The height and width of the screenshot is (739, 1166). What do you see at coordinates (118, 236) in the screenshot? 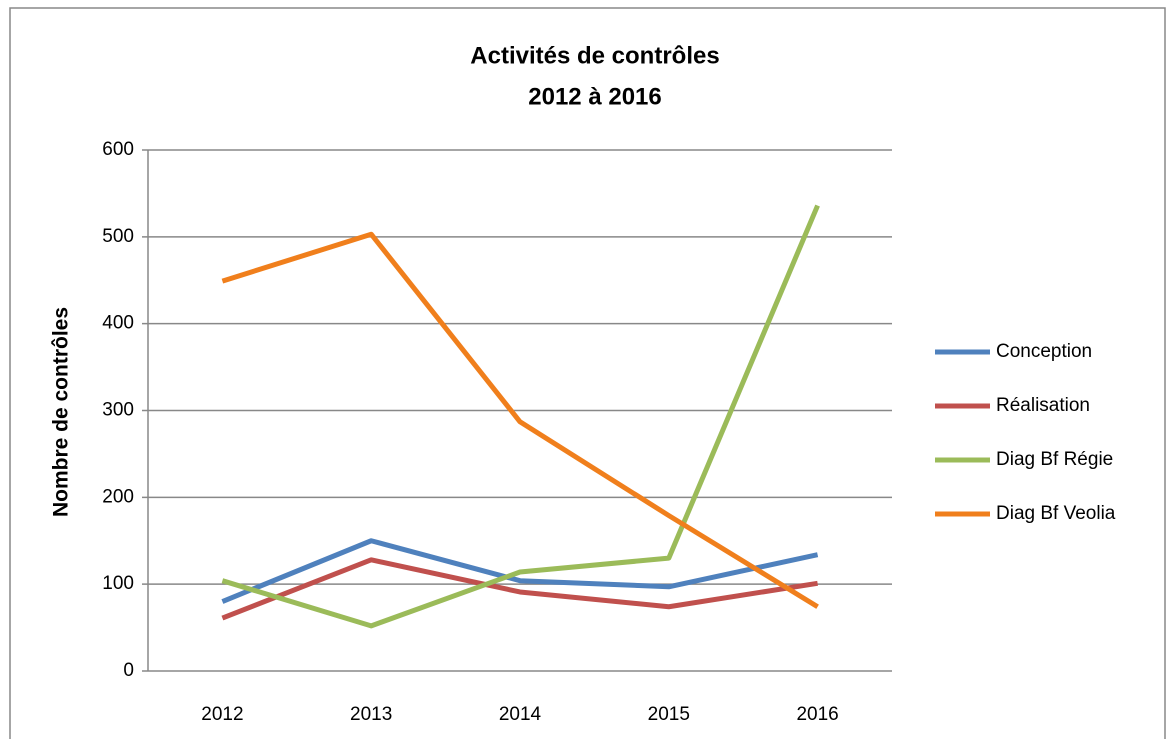
I see `y-tick-label: 500` at bounding box center [118, 236].